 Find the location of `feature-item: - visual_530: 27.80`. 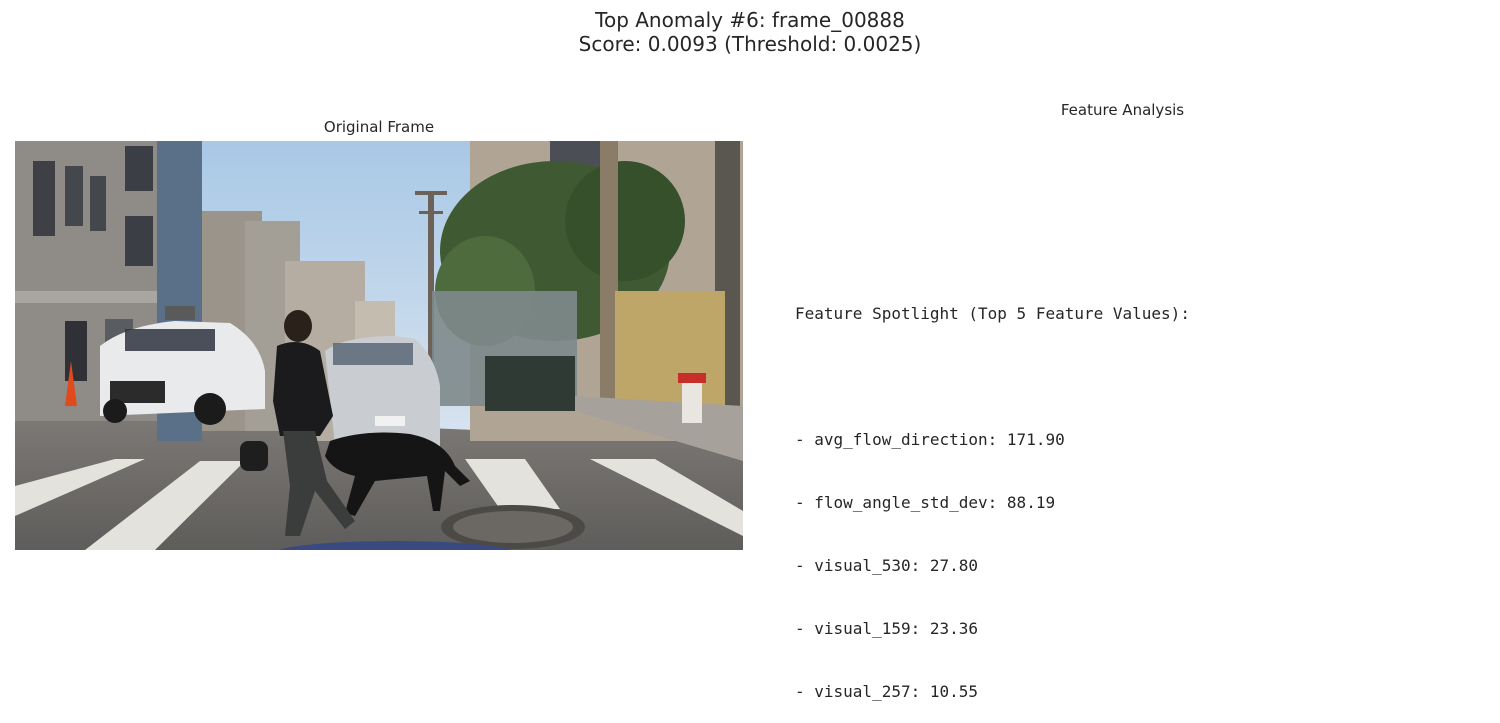

feature-item: - visual_530: 27.80 is located at coordinates (887, 565).